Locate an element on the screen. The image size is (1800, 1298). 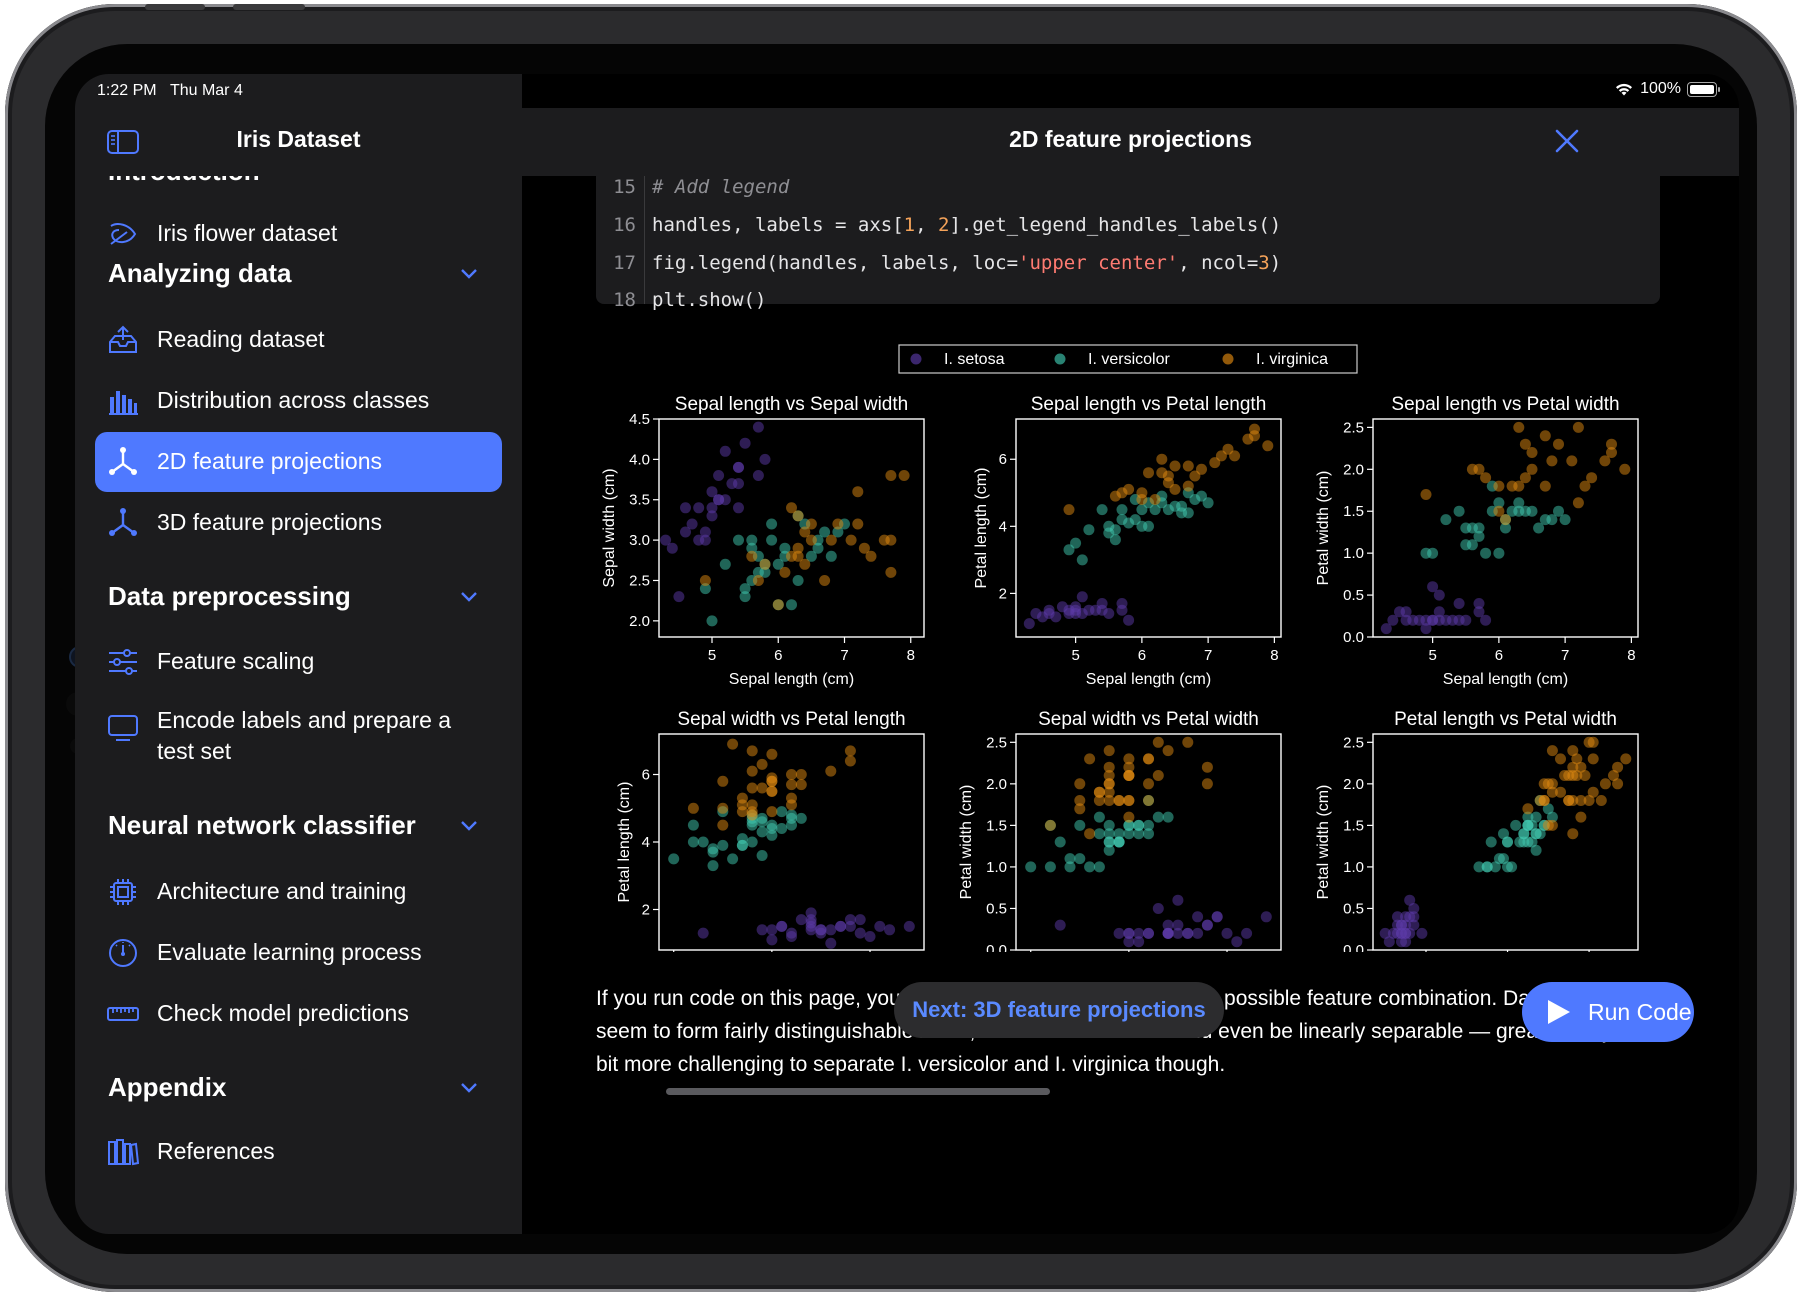
code-number: 1 is located at coordinates (909, 225).